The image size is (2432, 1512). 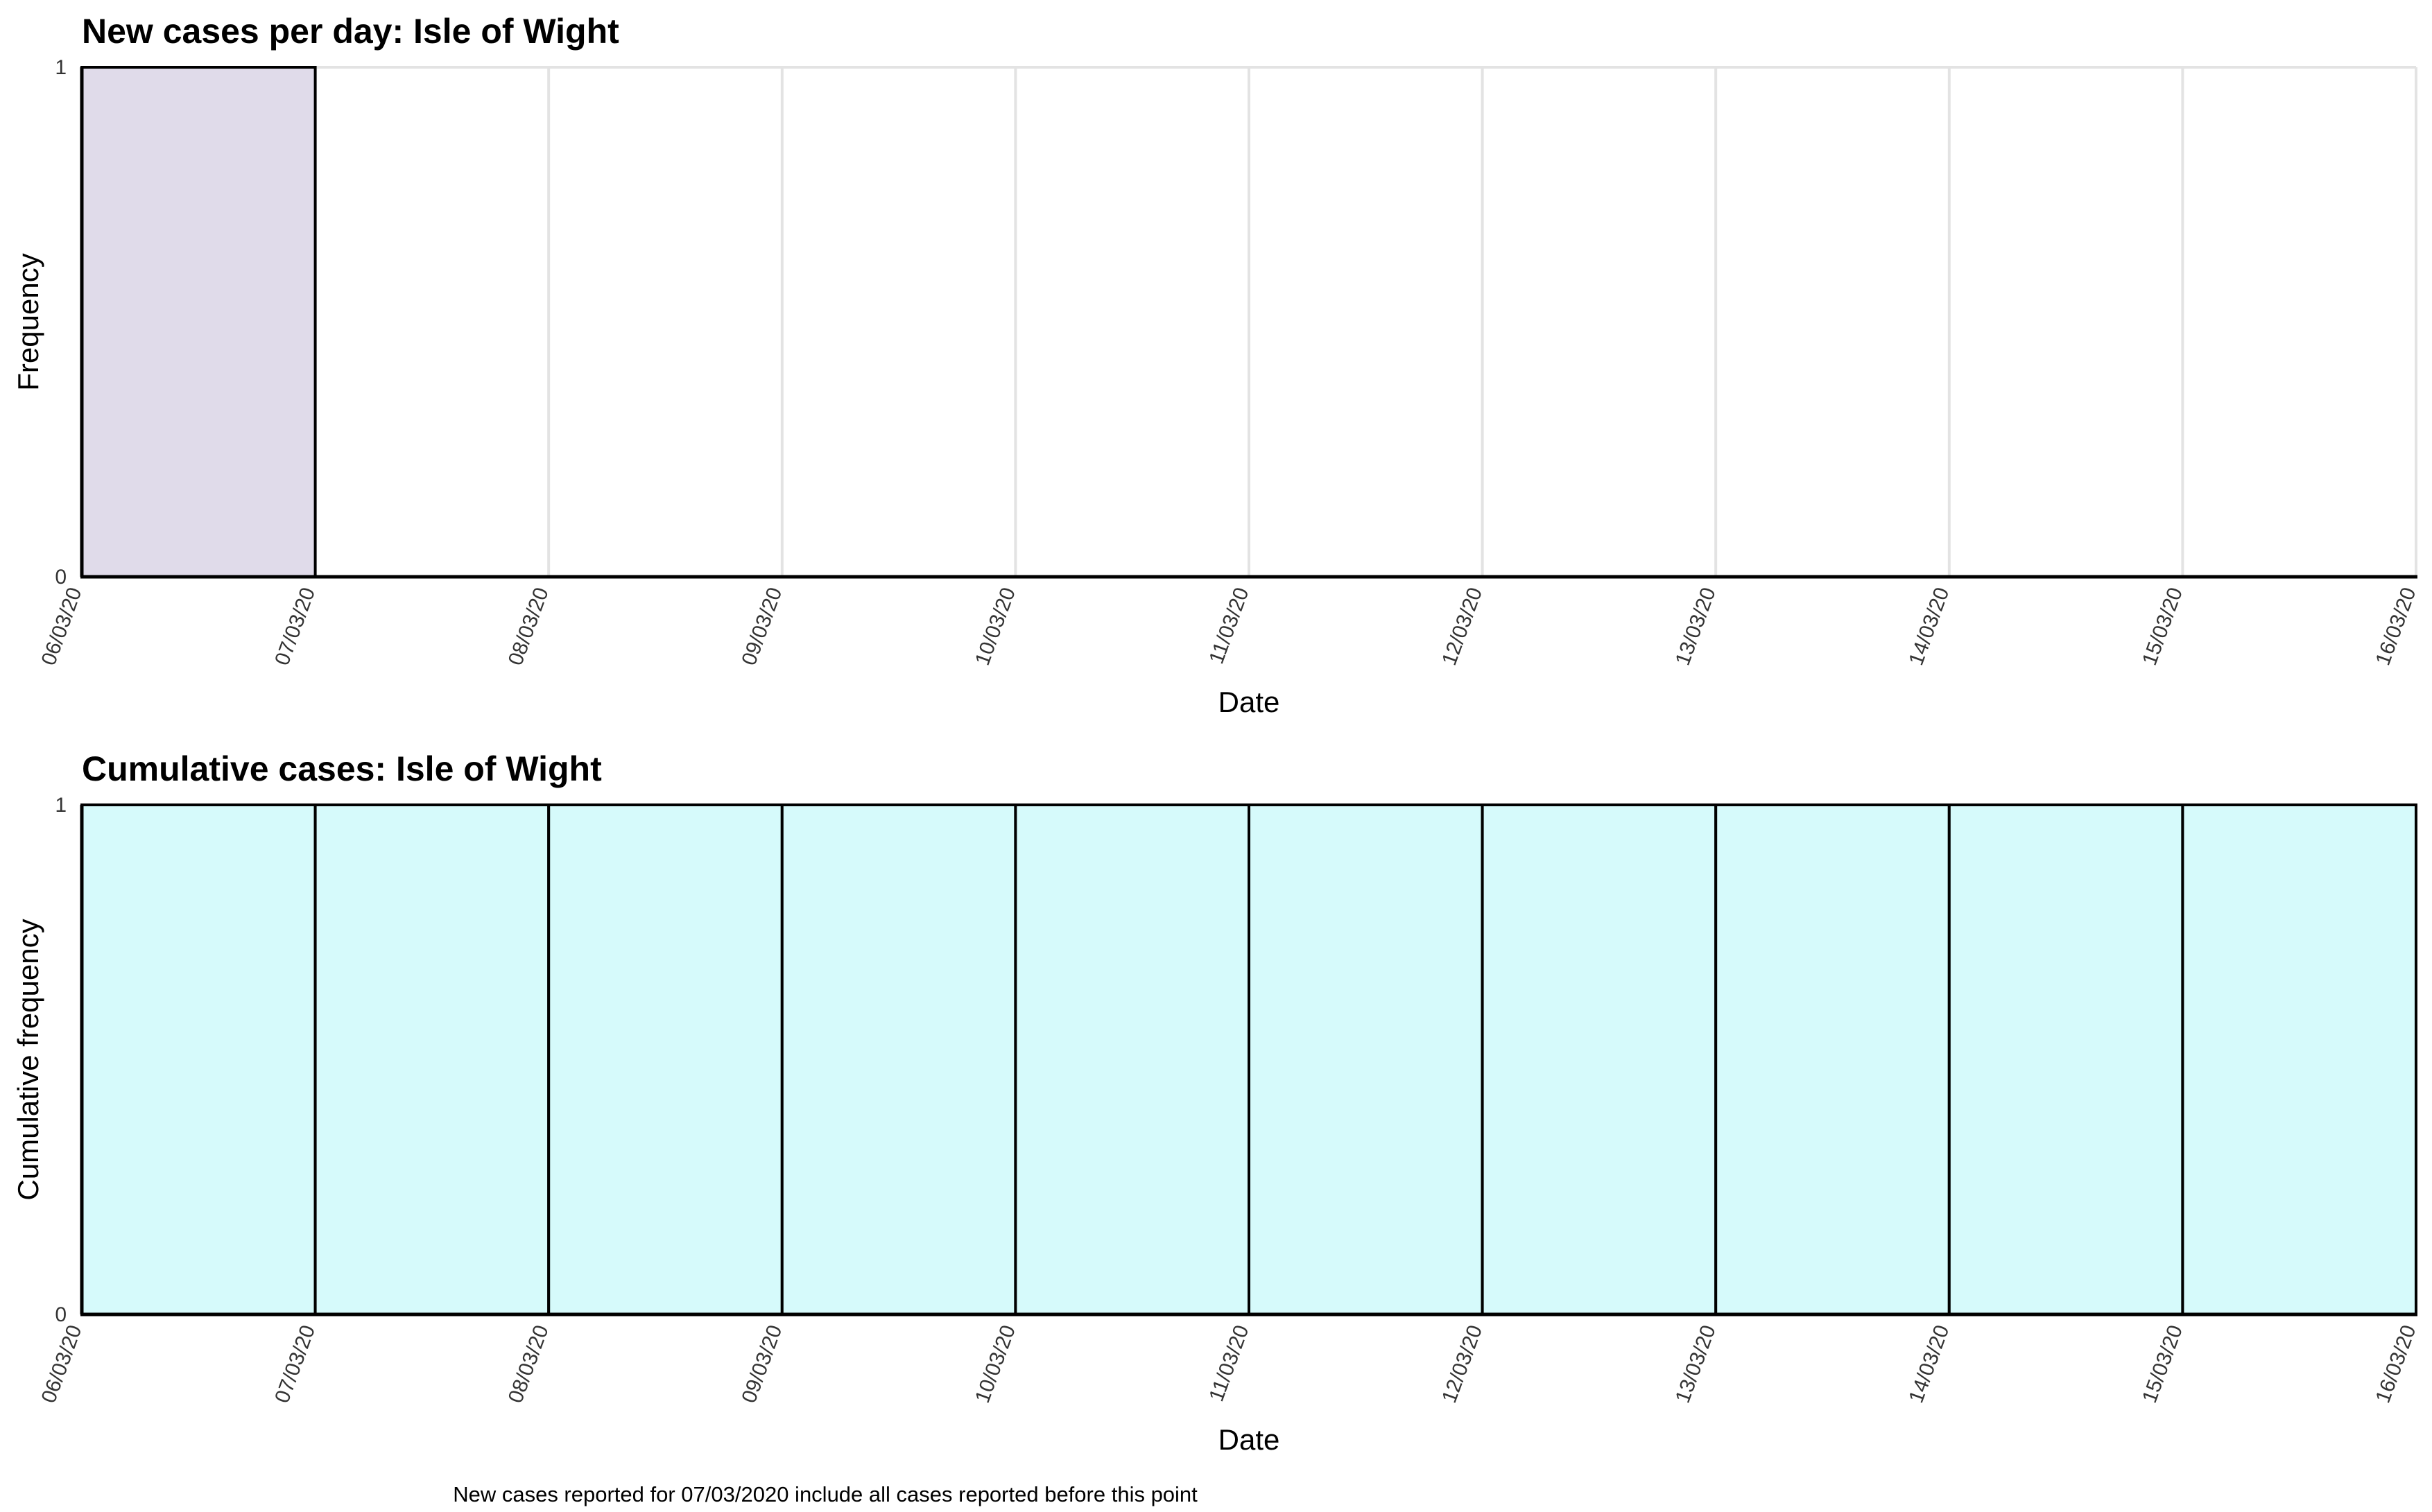 What do you see at coordinates (2162, 1364) in the screenshot?
I see `cumulative-x-tick-label: 15/03/20` at bounding box center [2162, 1364].